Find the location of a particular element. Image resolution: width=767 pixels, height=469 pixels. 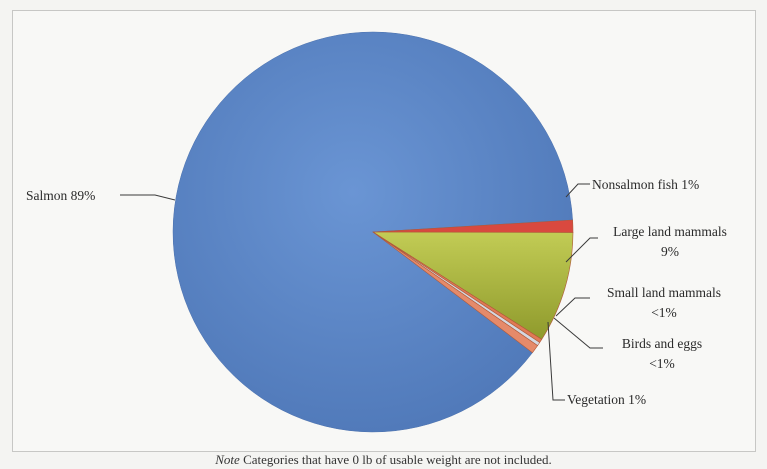

slice-large-land-mammals is located at coordinates (472, 285).